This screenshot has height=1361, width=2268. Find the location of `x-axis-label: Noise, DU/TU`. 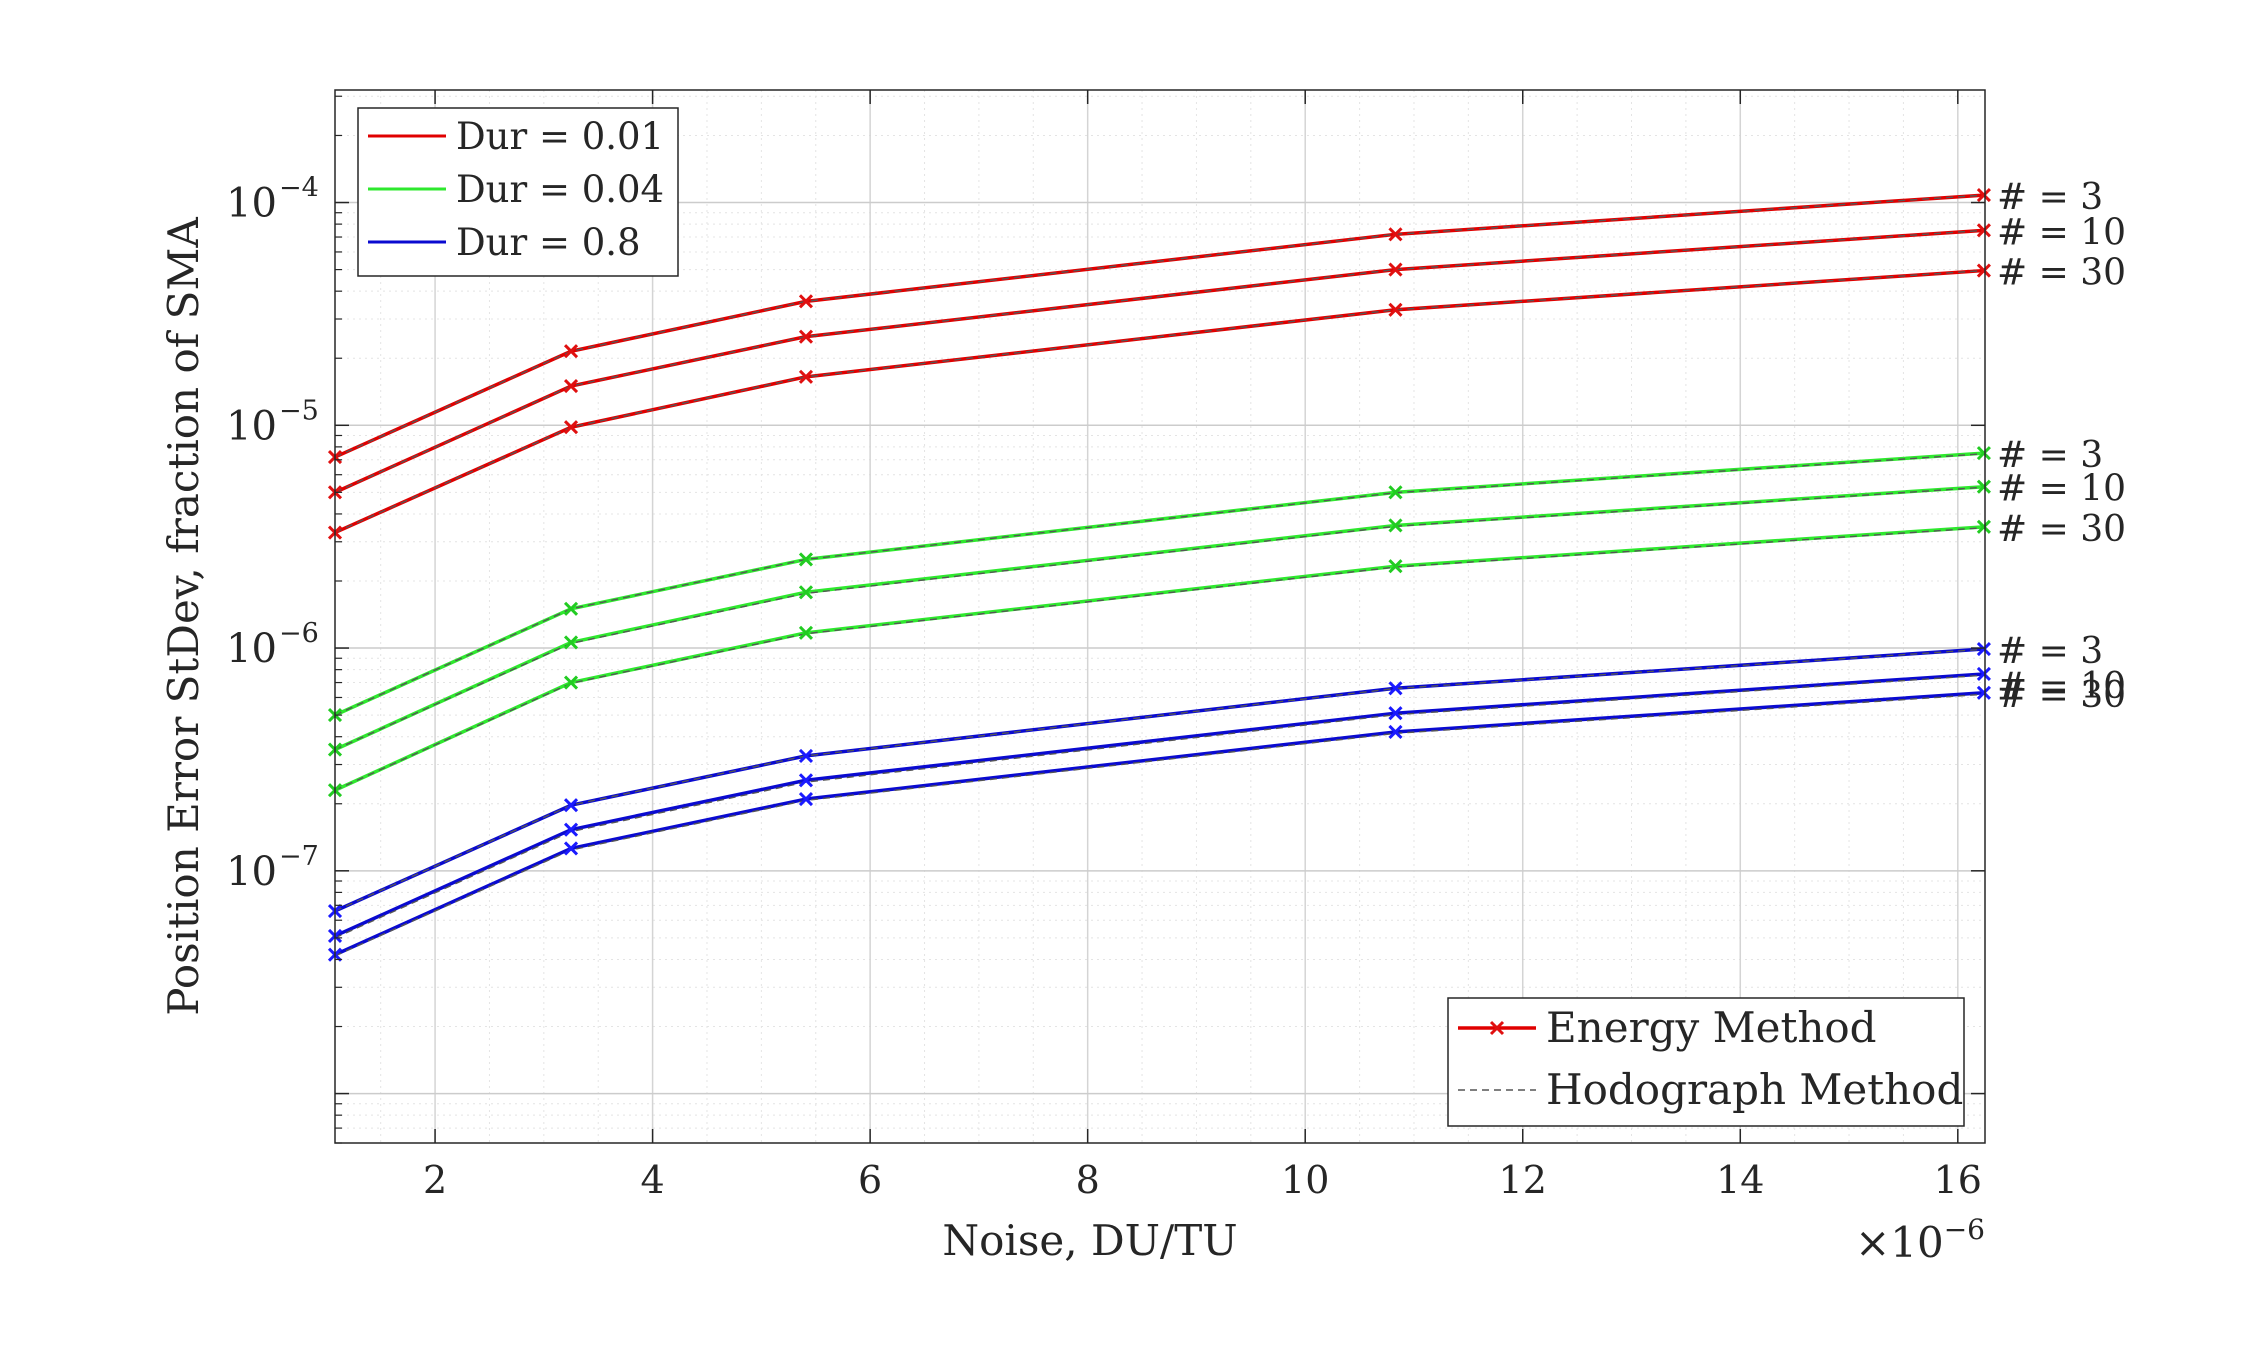

x-axis-label: Noise, DU/TU is located at coordinates (1089, 1240).